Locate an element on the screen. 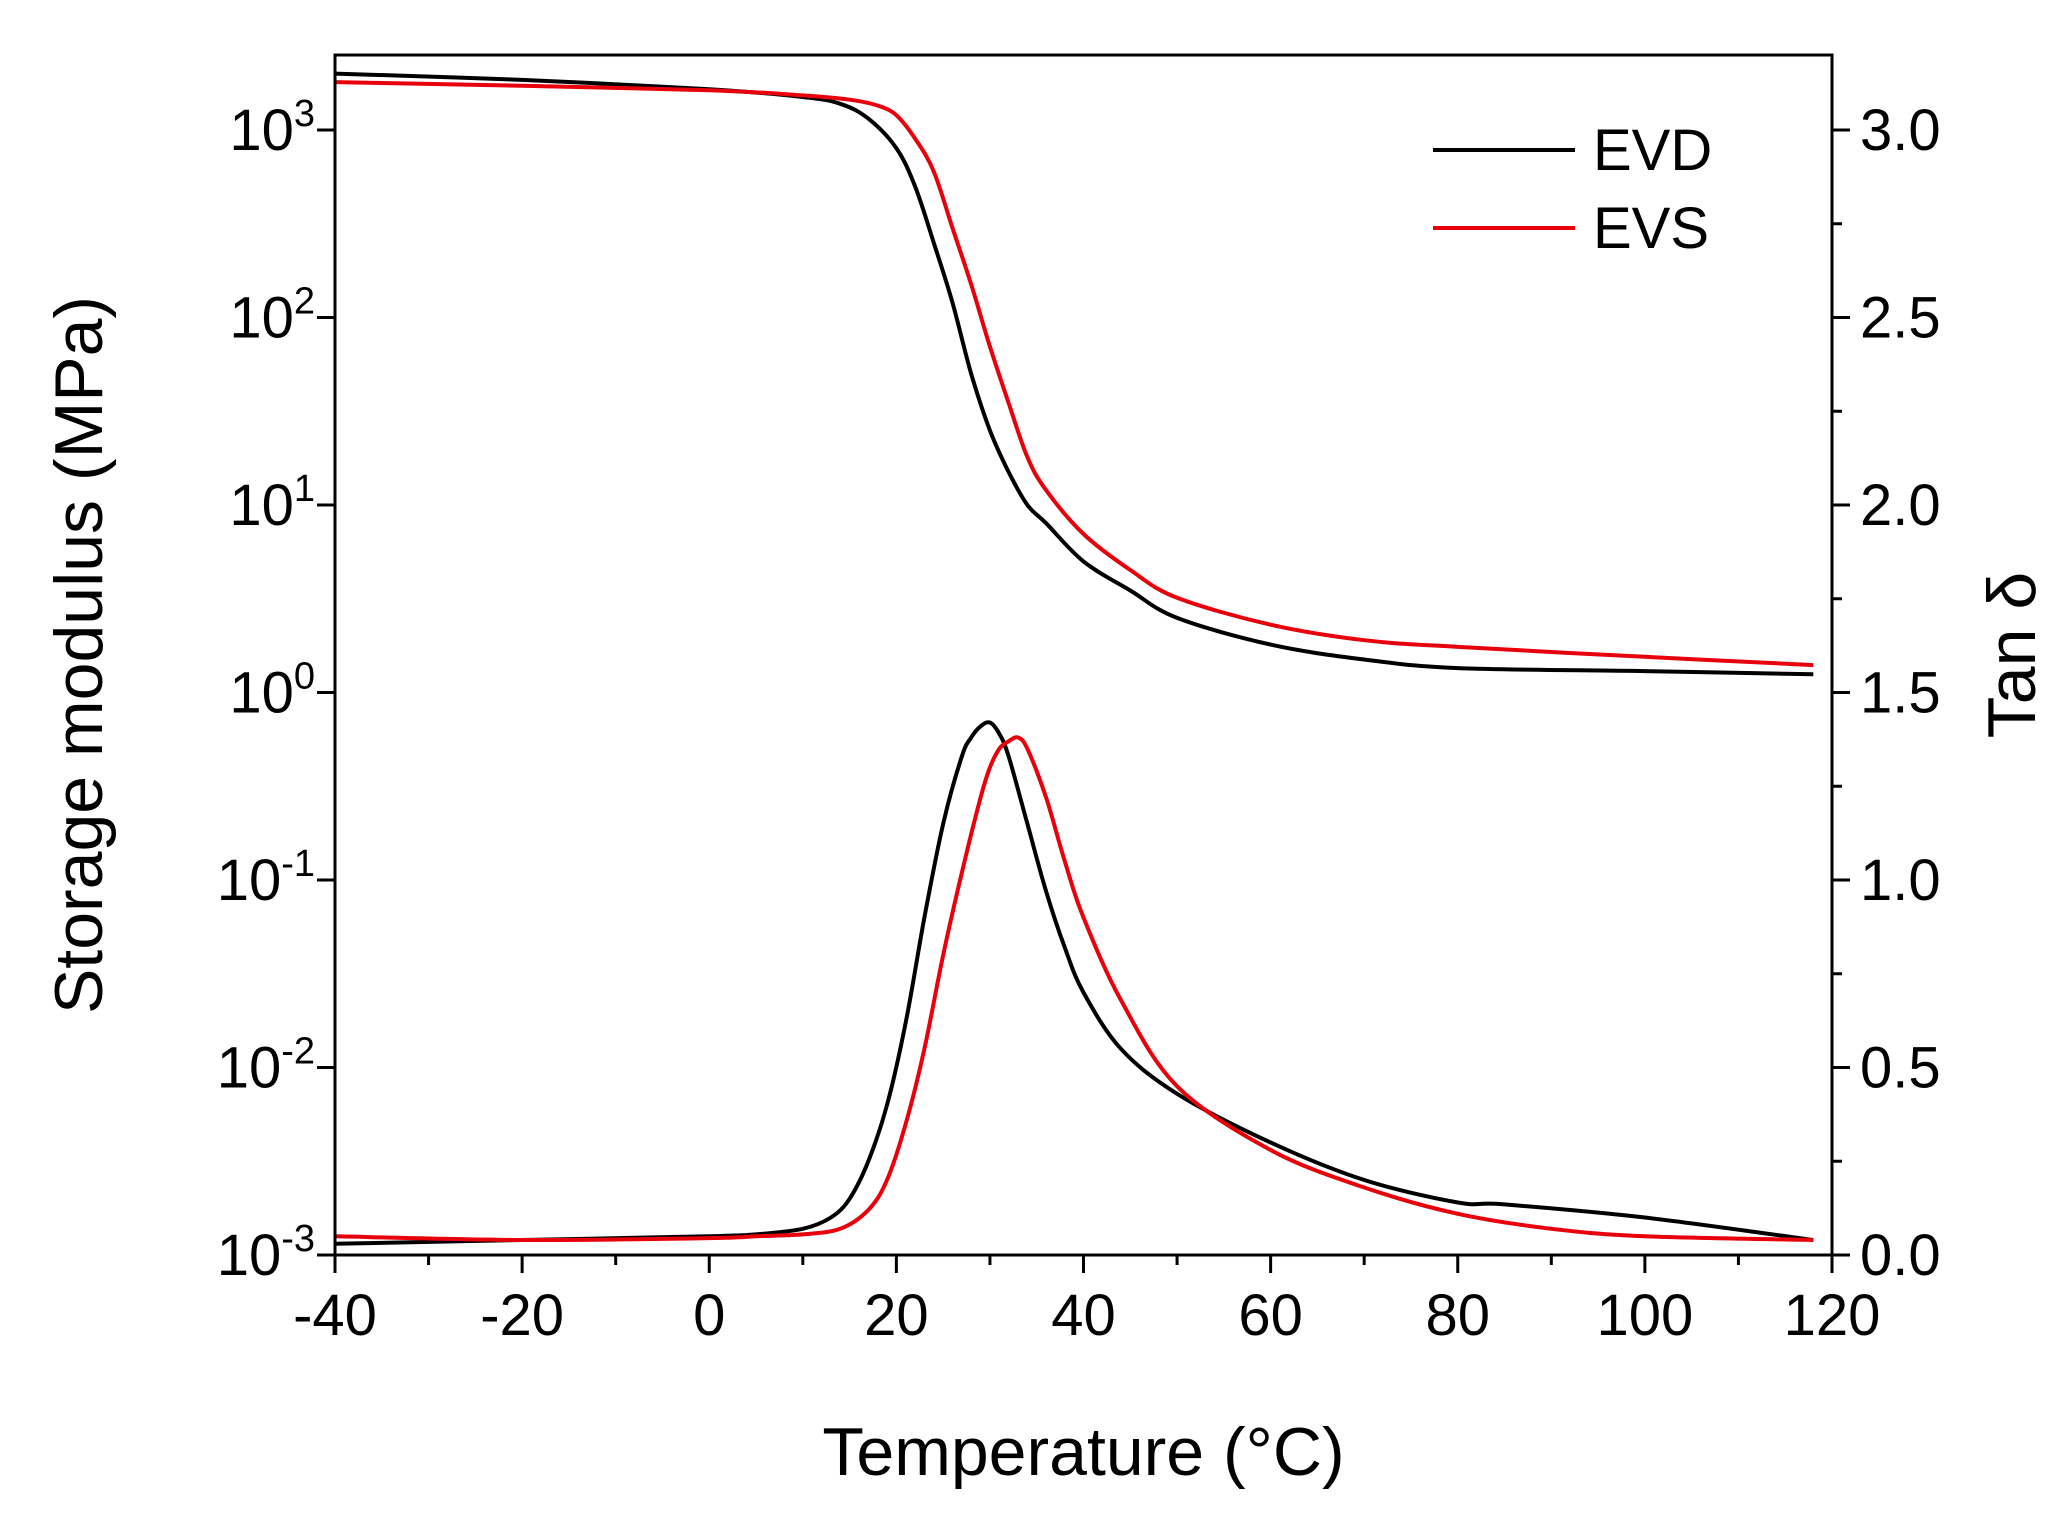 This screenshot has width=2064, height=1521. y-left-tick-label: 10¹ is located at coordinates (272, 503).